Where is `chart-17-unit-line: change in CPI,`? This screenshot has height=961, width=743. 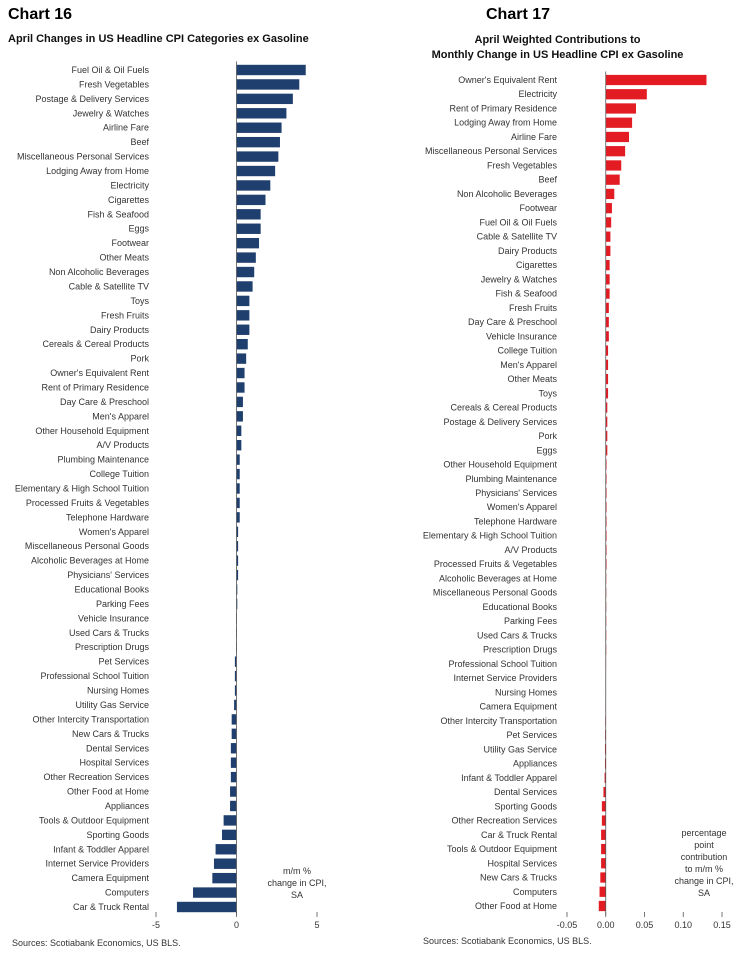
chart-17-unit-line: change in CPI, is located at coordinates (704, 881).